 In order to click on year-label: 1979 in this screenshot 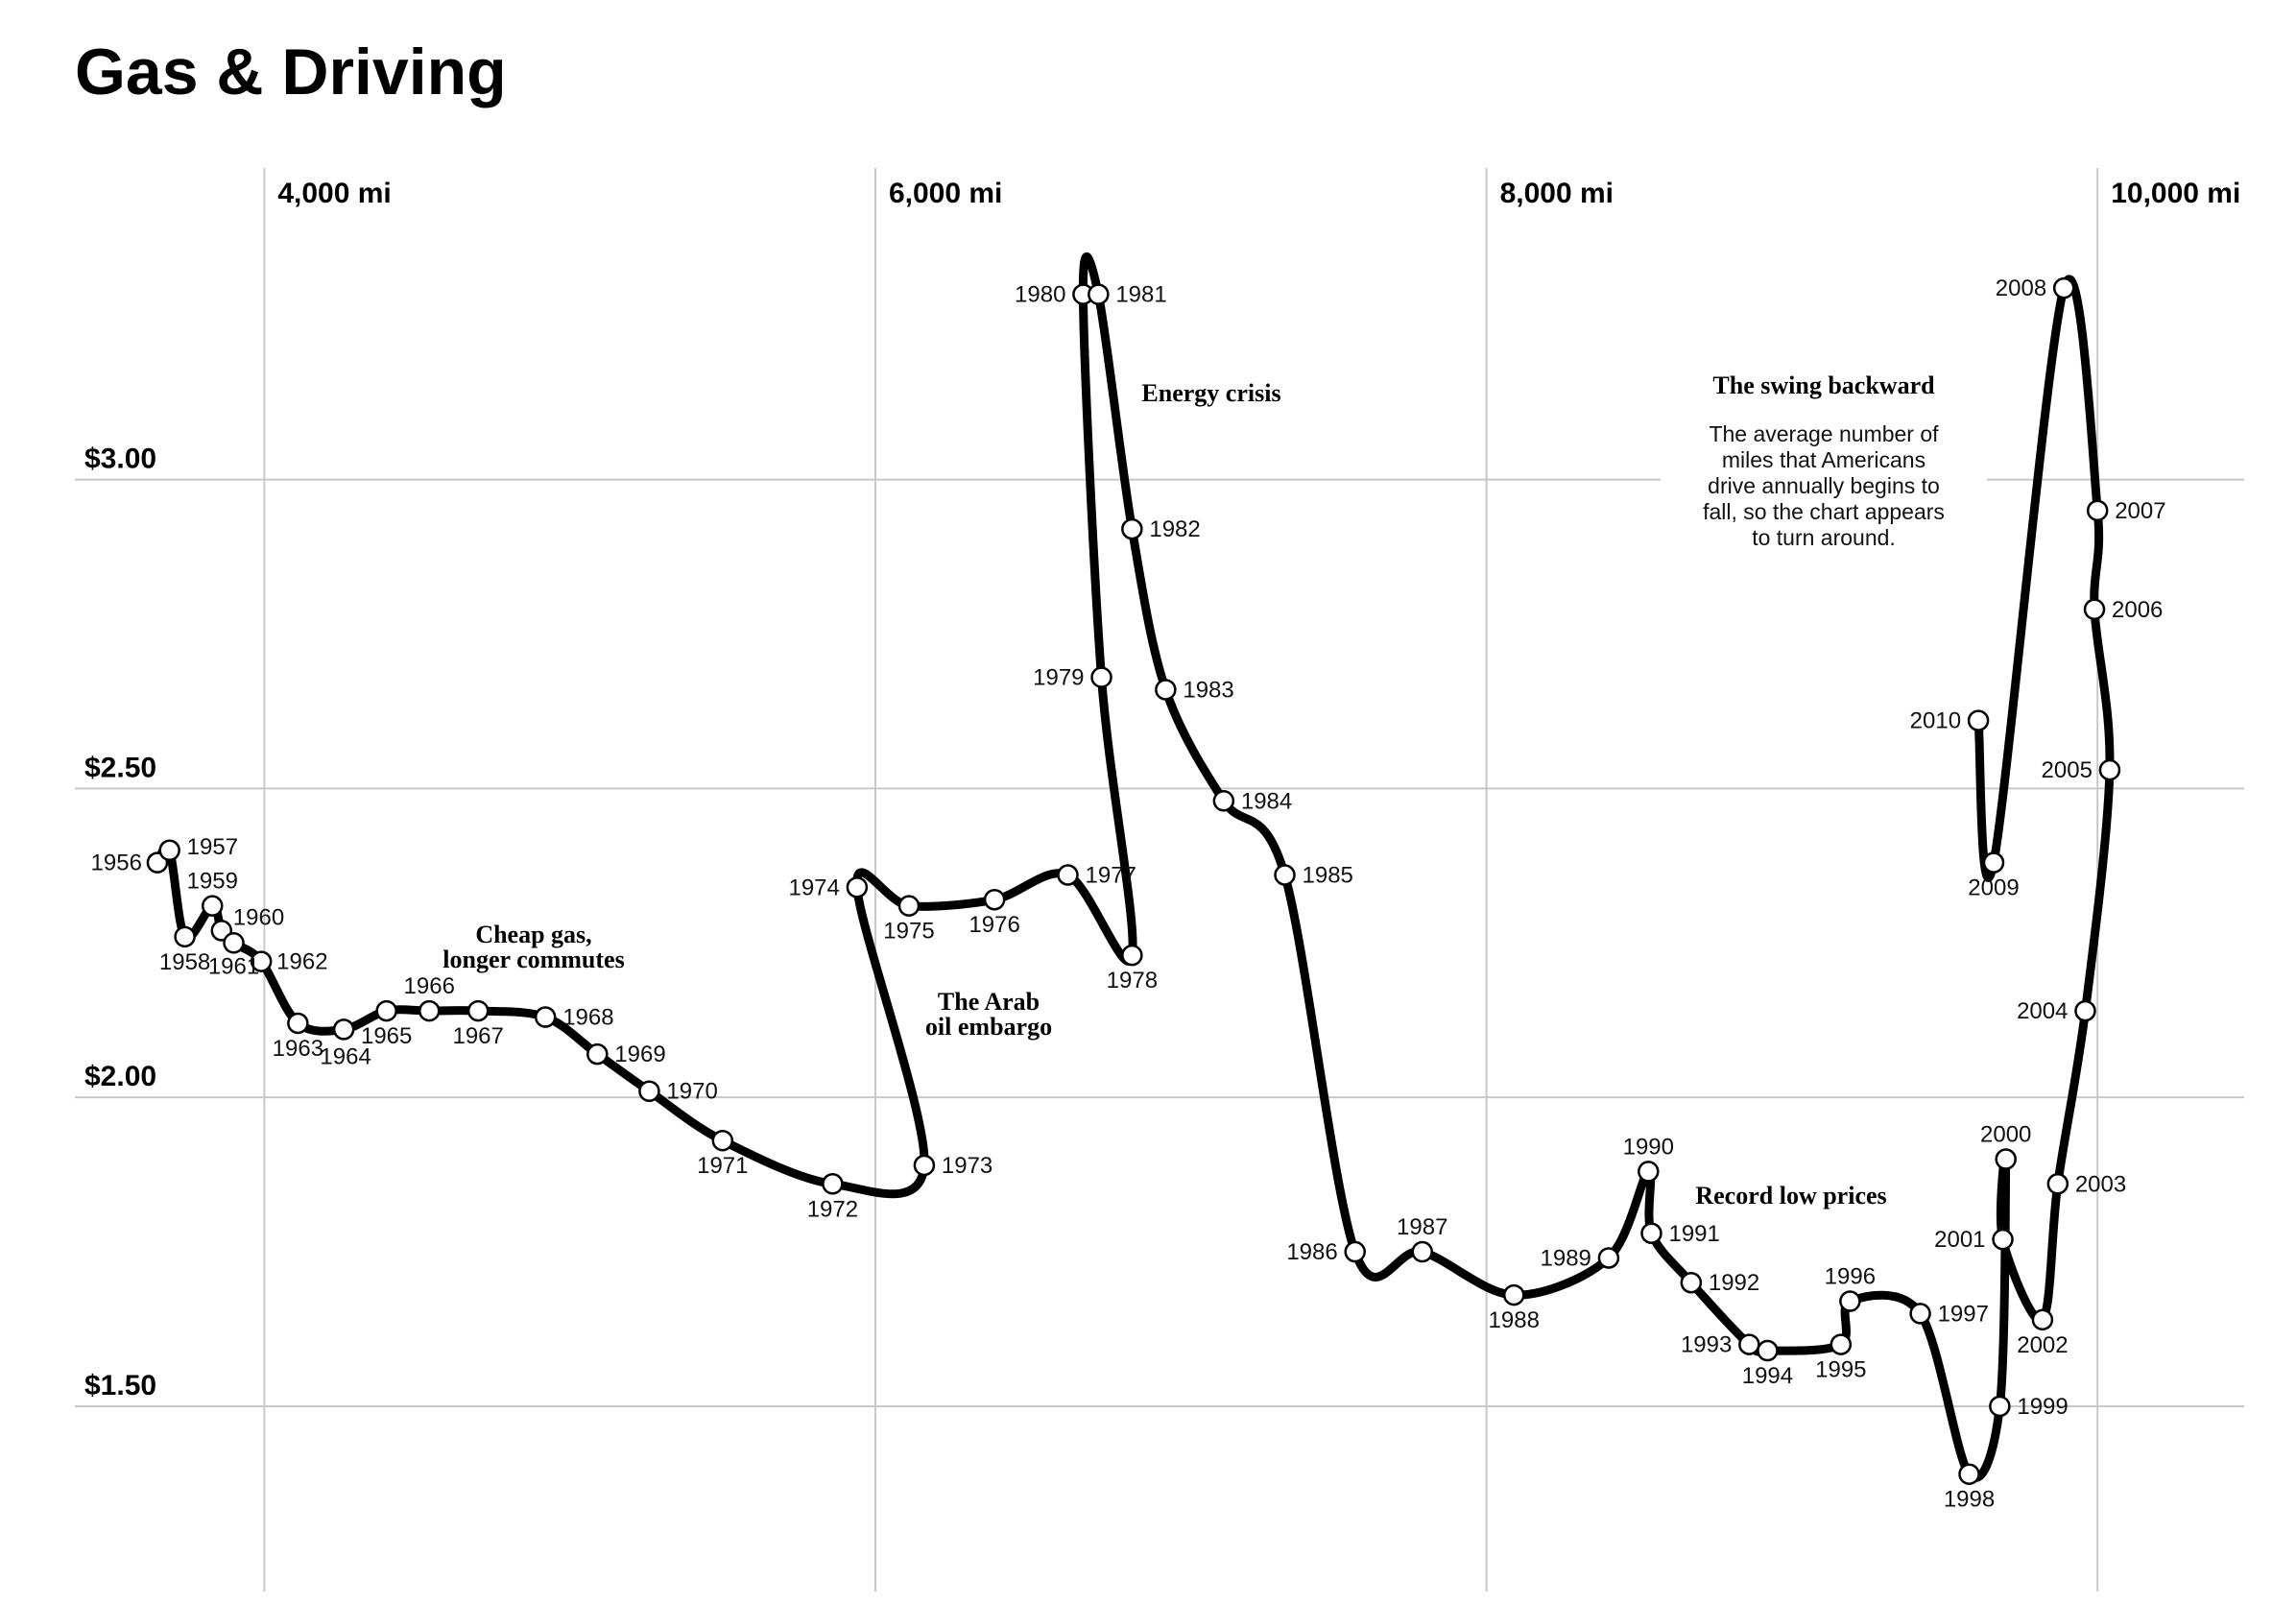, I will do `click(1058, 678)`.